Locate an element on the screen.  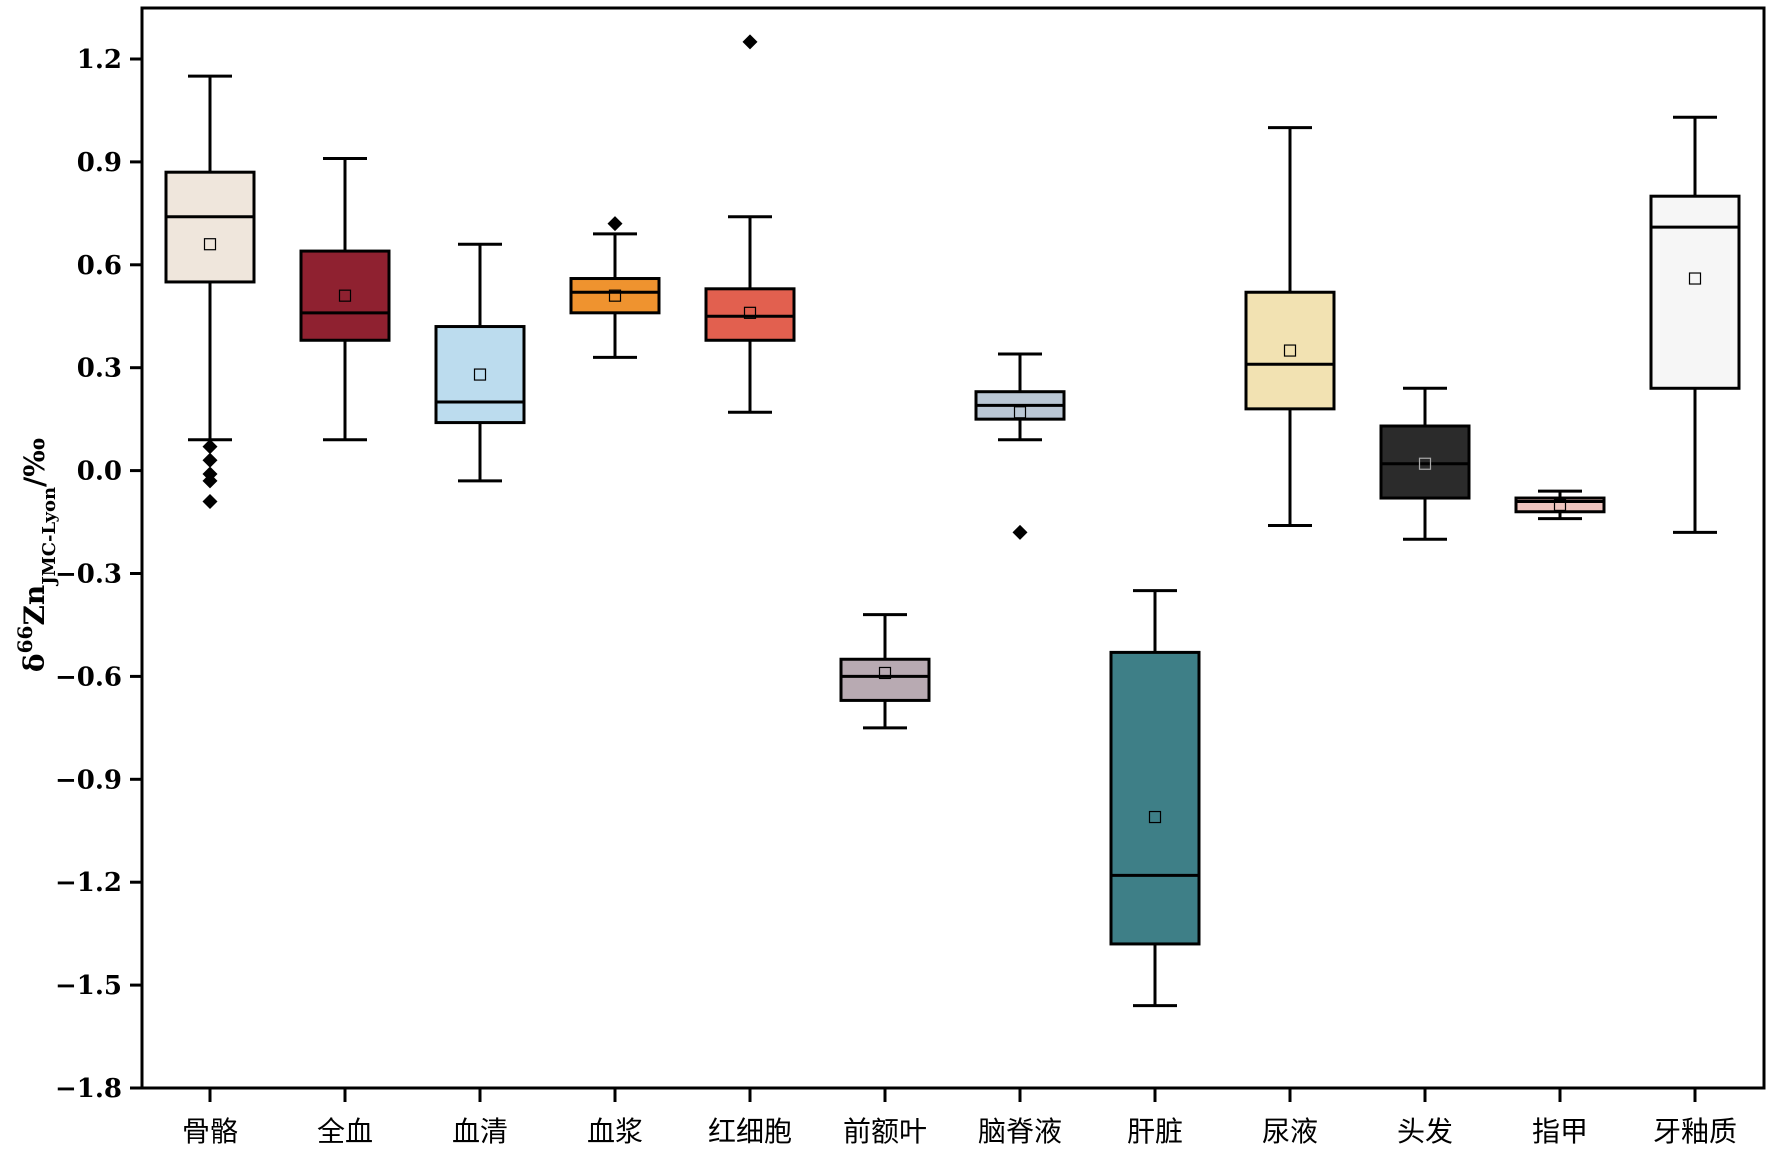
y-axis-title-unit: /‰ is located at coordinates (34, 462).